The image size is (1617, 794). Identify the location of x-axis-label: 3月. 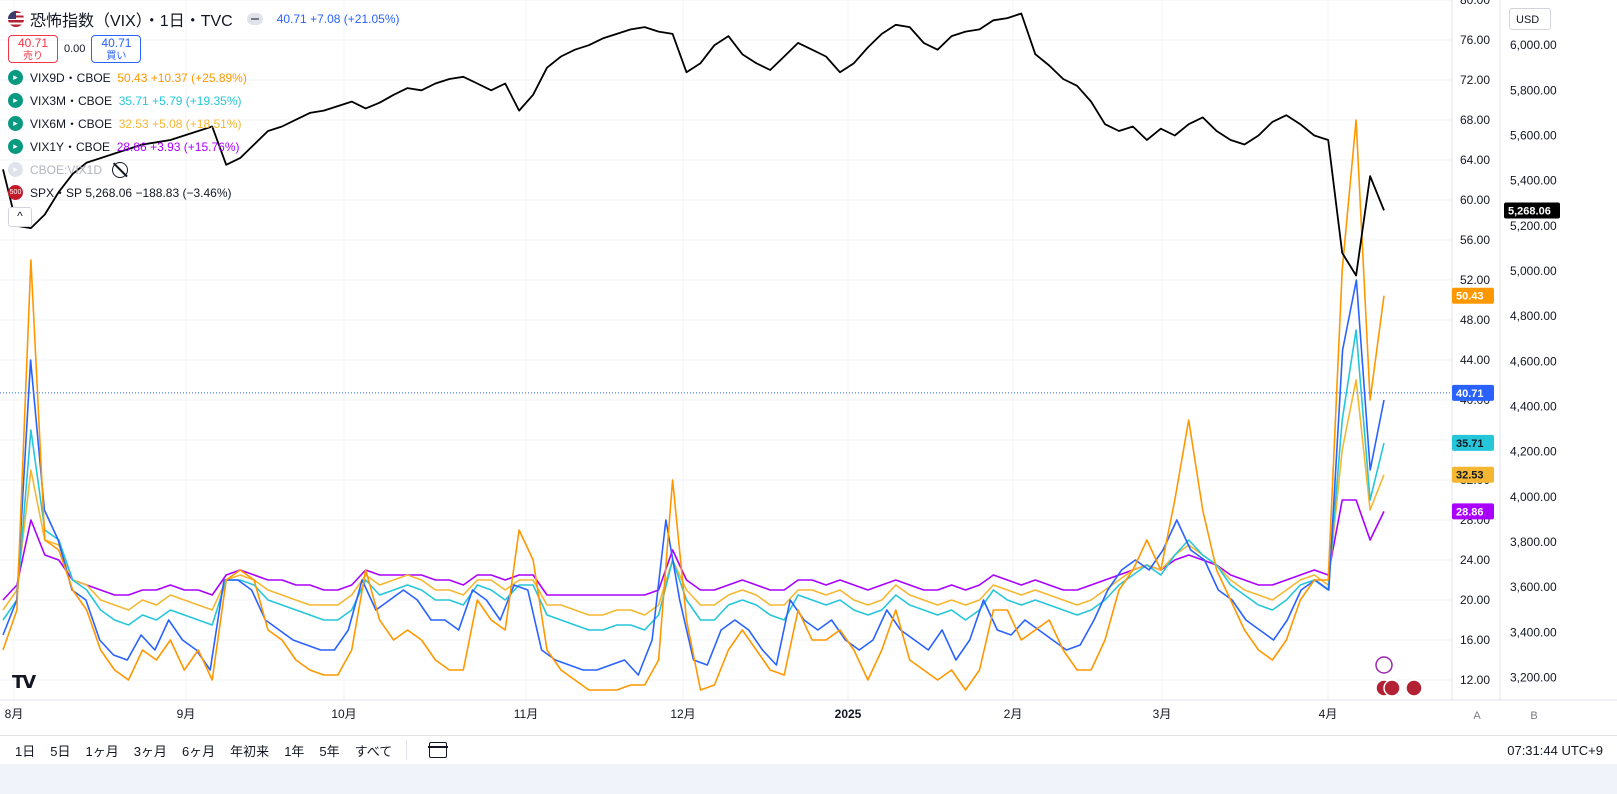
(1162, 714).